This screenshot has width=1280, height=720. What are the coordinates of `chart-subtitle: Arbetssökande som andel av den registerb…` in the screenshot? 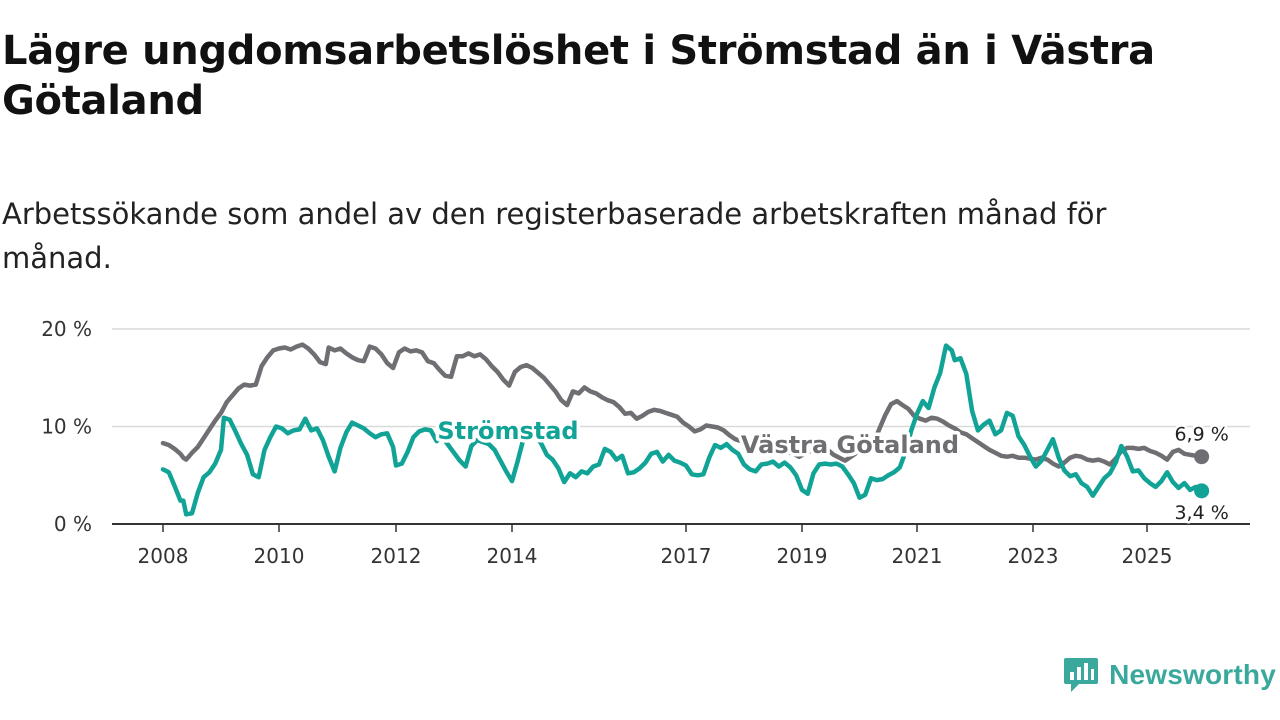 It's located at (554, 236).